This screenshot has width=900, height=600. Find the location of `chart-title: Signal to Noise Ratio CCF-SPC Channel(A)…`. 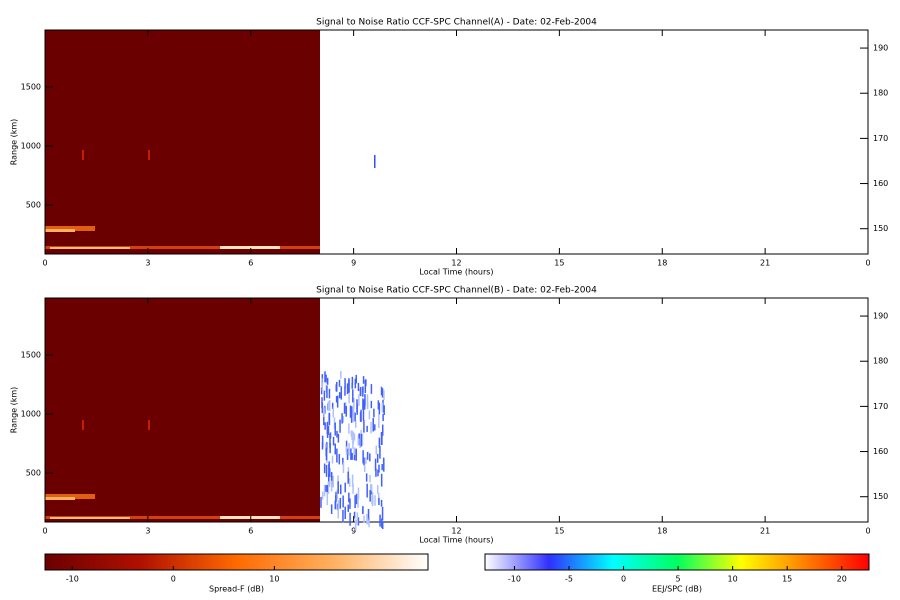

chart-title: Signal to Noise Ratio CCF-SPC Channel(A)… is located at coordinates (456, 23).